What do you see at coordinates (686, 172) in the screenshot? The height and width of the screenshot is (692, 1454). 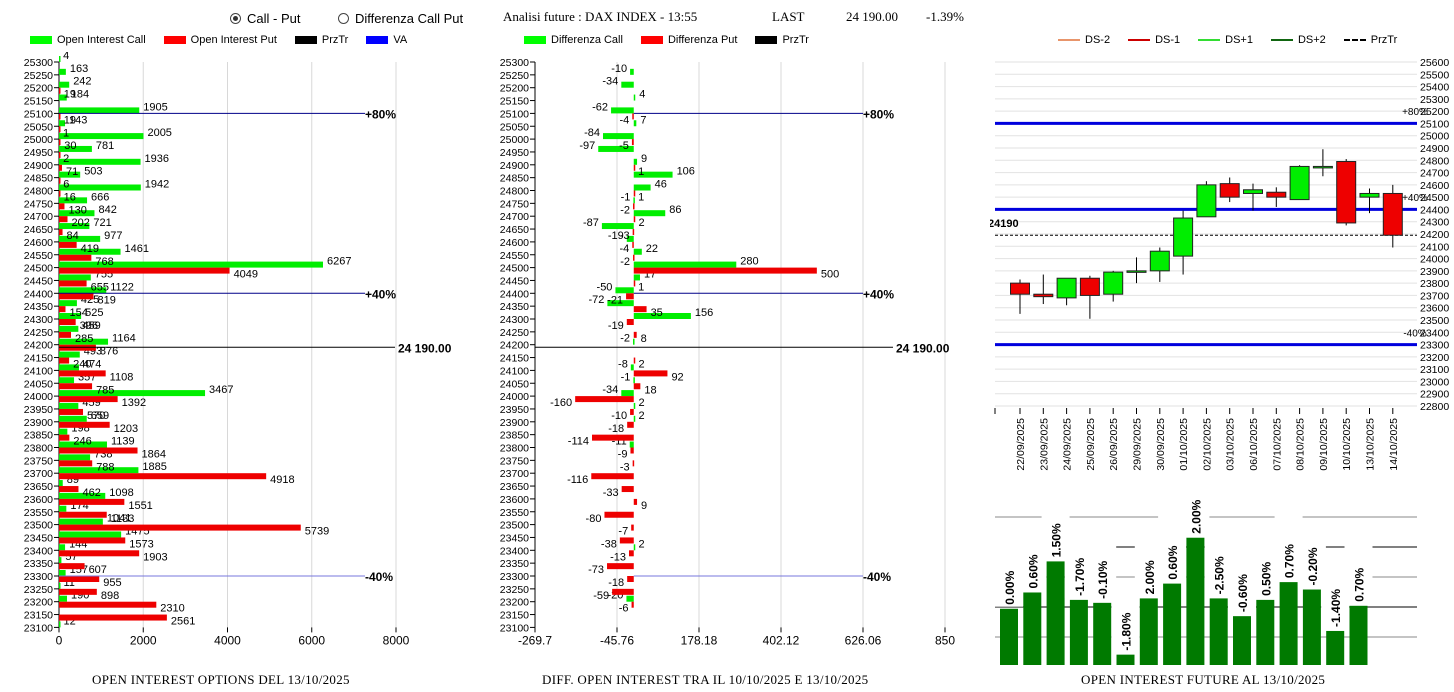 I see `data-label: 106` at bounding box center [686, 172].